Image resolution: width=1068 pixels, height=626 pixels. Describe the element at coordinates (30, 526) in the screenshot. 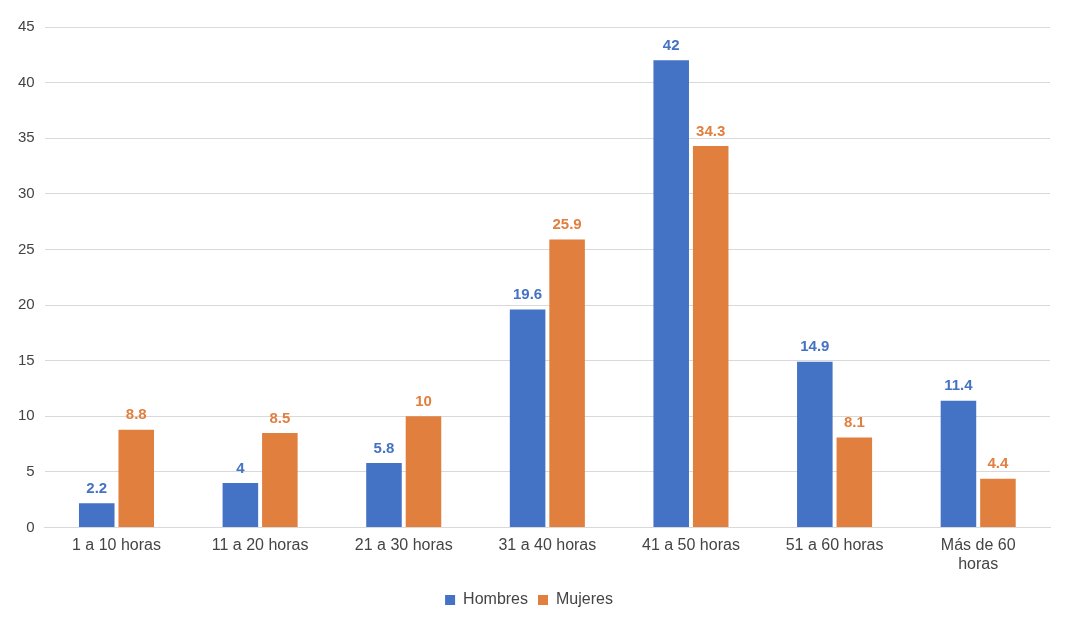

I see `y-tick-label: 0` at that location.